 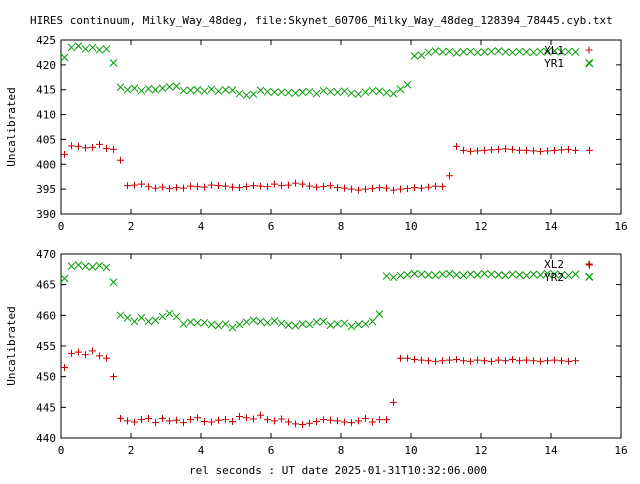 What do you see at coordinates (46, 214) in the screenshot?
I see `y-tick-label: 390` at bounding box center [46, 214].